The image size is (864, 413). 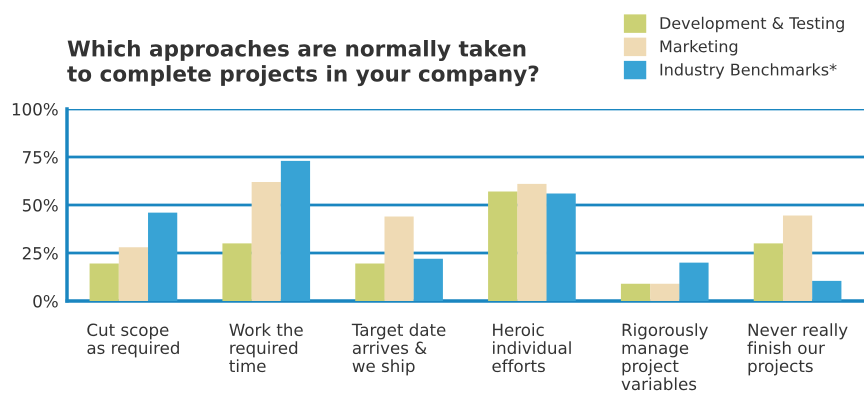 I want to click on y-tick-label: 25%, so click(x=40, y=253).